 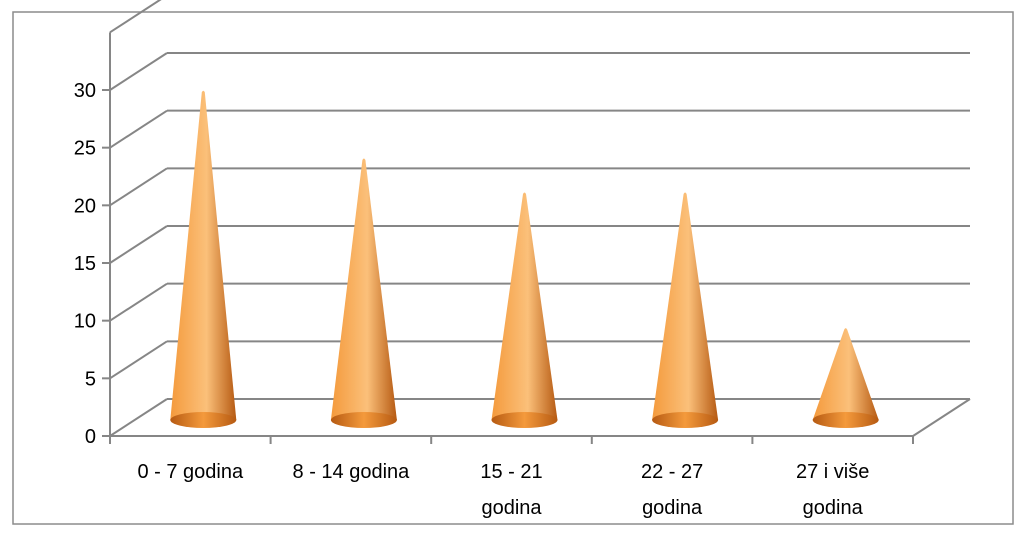 I want to click on y-tick-labels: 0 5 10 15 20 25 30, so click(x=85, y=264).